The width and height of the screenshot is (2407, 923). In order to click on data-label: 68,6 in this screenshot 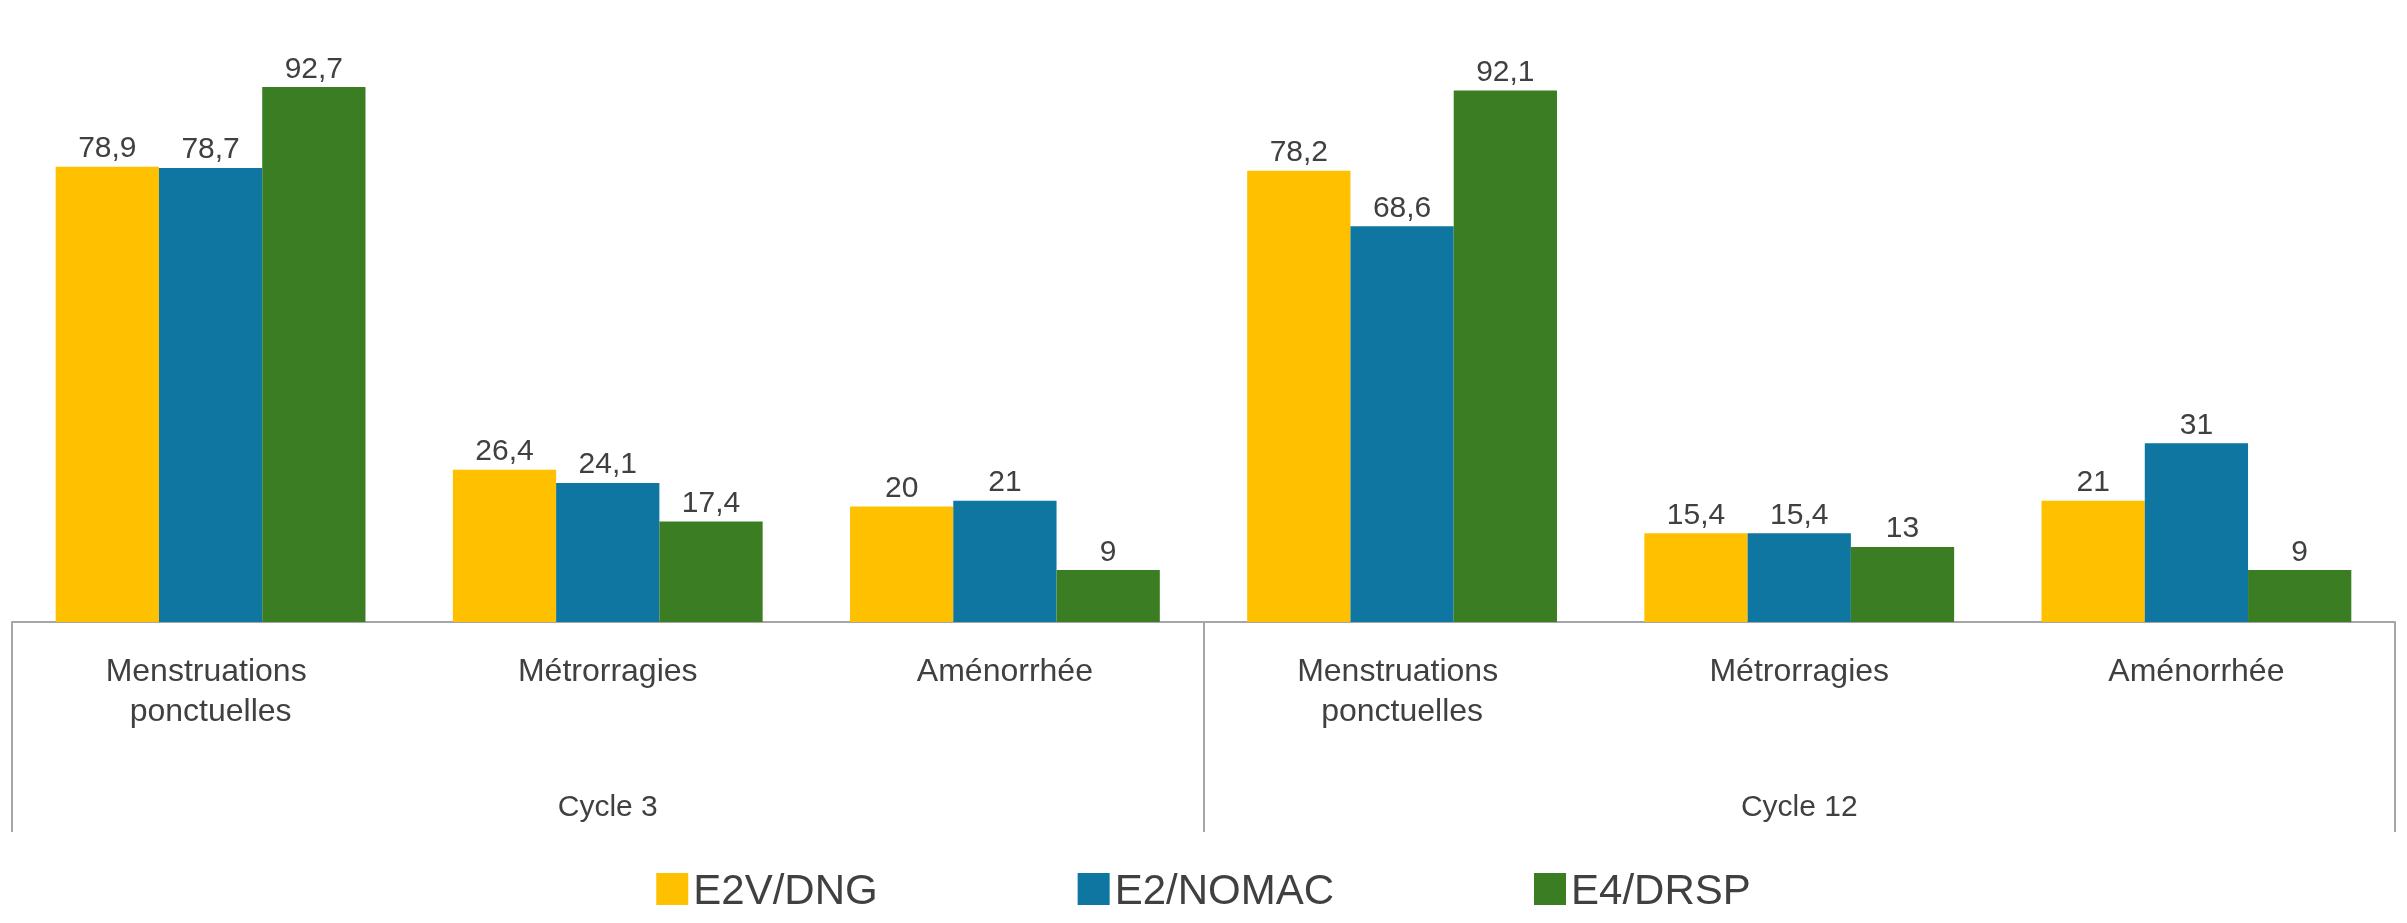, I will do `click(1402, 206)`.